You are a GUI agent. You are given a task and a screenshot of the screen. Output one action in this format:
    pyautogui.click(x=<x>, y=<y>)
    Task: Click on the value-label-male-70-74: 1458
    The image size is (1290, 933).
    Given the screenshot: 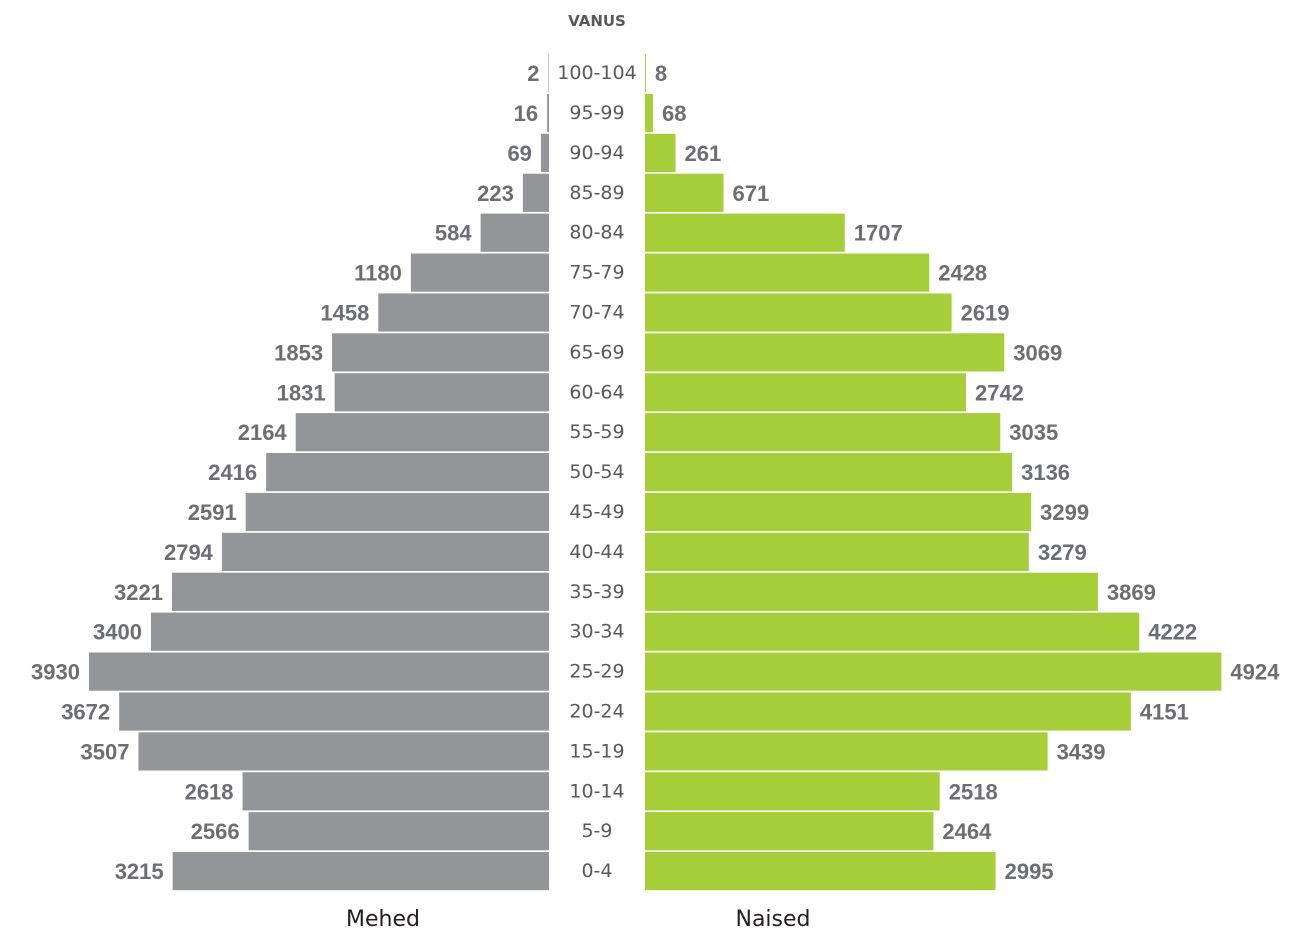 What is the action you would take?
    pyautogui.click(x=344, y=313)
    